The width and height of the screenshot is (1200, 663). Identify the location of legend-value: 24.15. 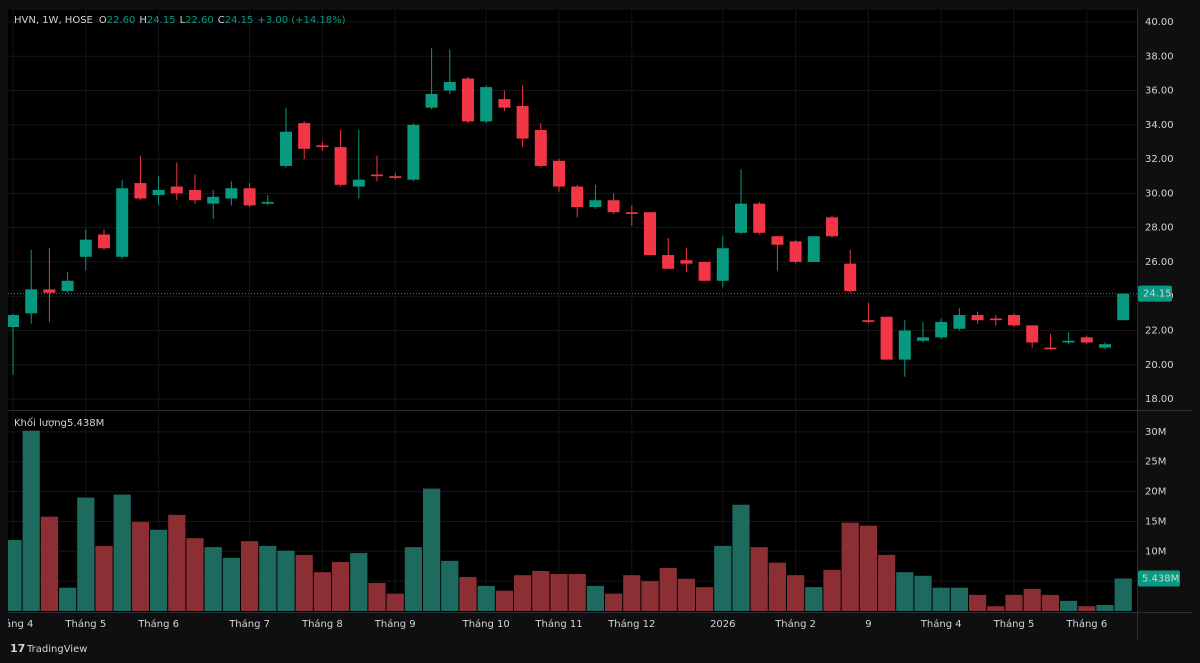
(161, 20).